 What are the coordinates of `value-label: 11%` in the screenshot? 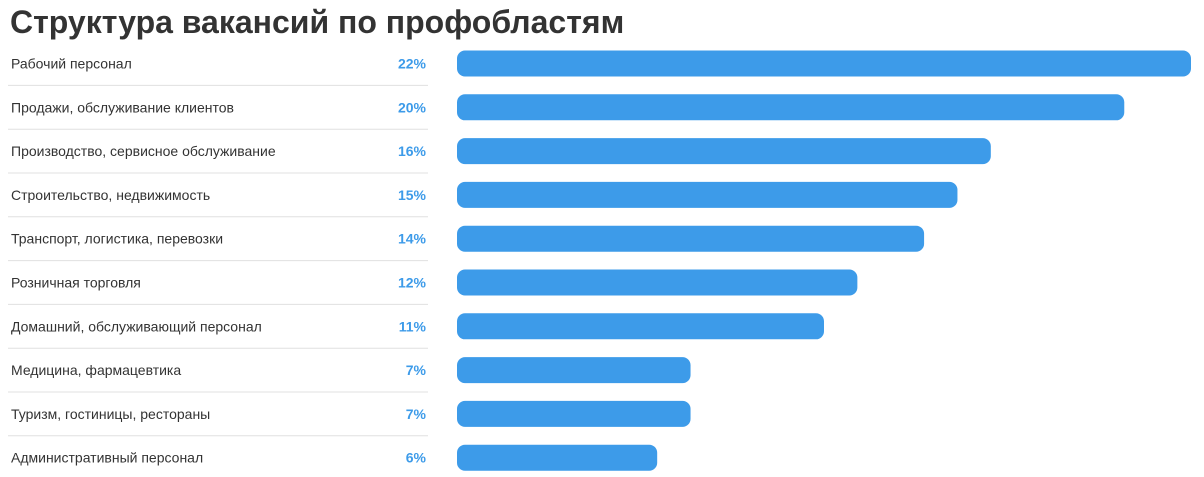 It's located at (413, 326).